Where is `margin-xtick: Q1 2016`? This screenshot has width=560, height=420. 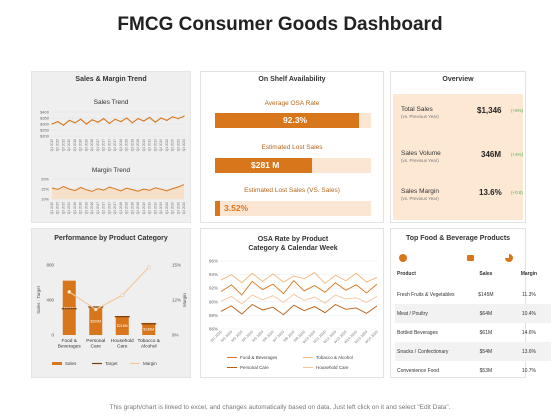
margin-xtick: Q1 2016 is located at coordinates (75, 208).